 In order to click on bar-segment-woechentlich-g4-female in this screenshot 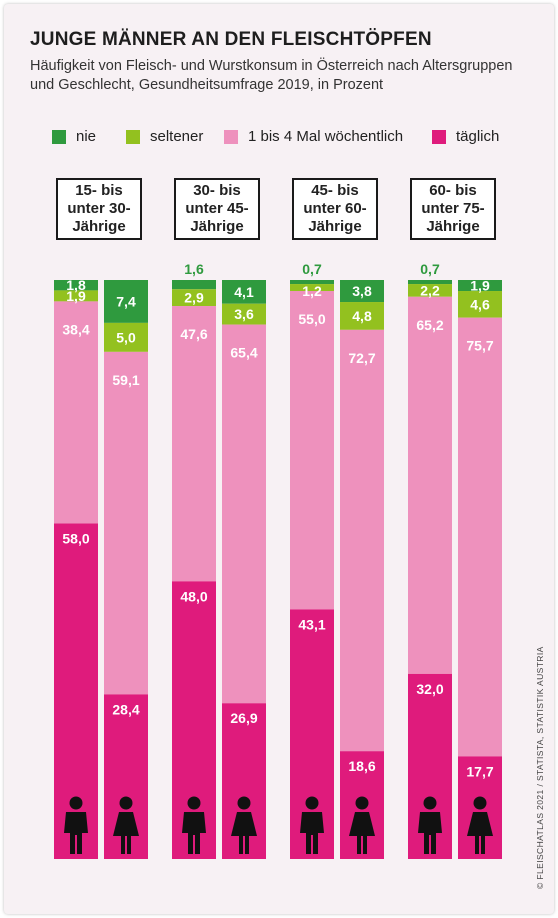, I will do `click(480, 537)`.